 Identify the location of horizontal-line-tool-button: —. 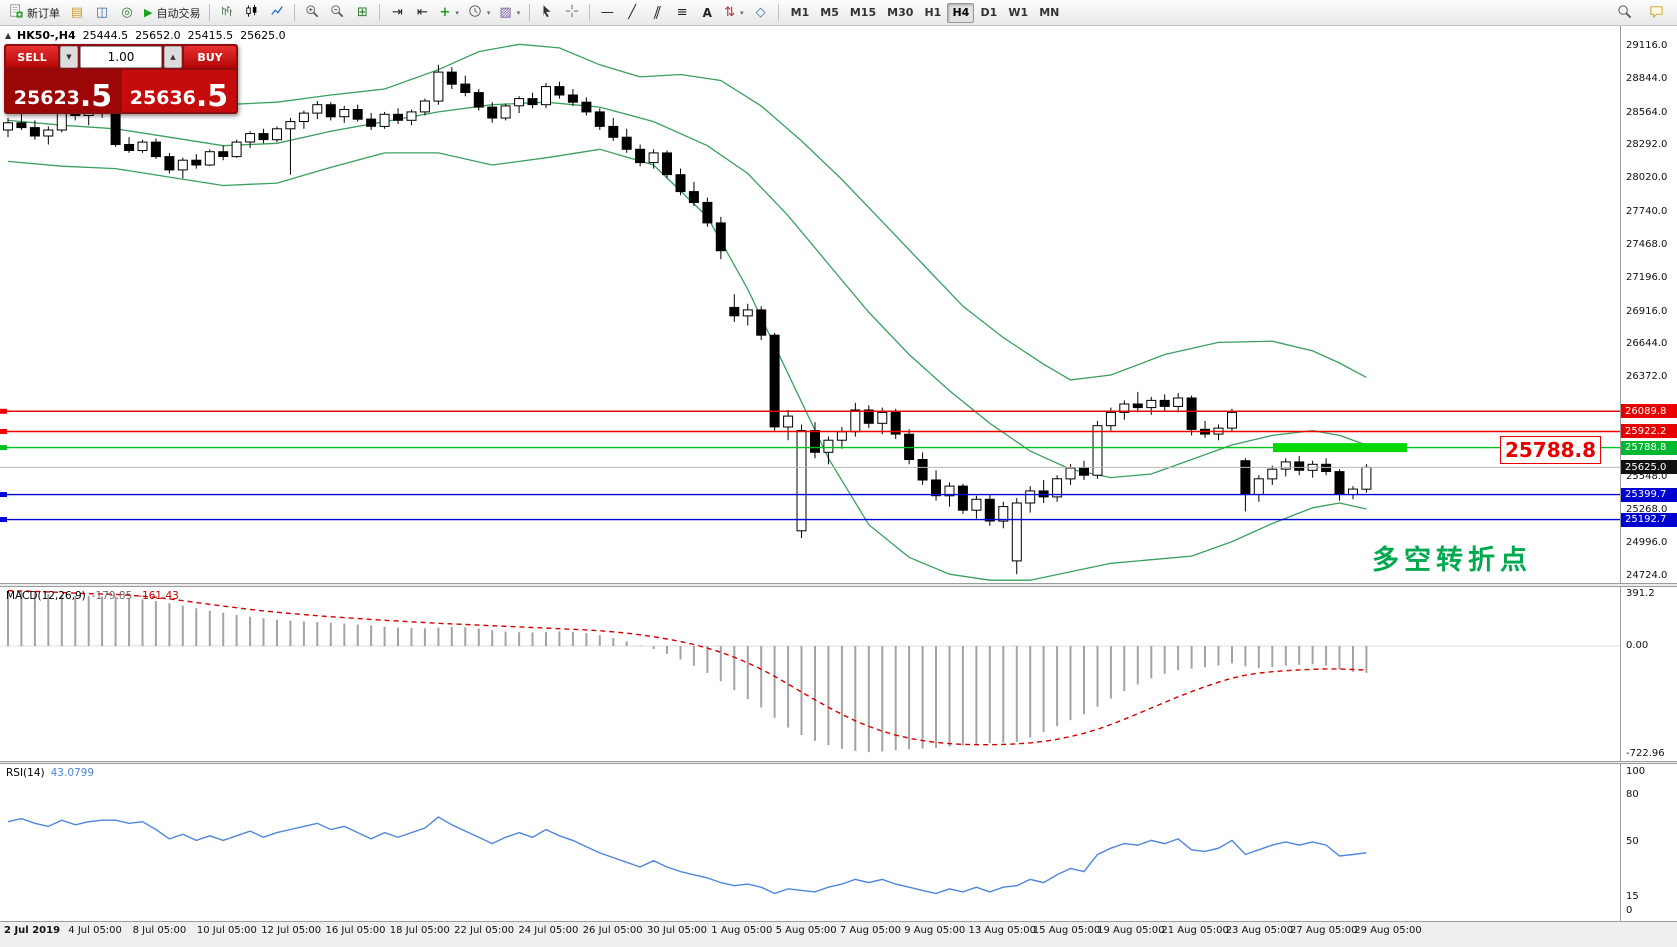
(607, 13).